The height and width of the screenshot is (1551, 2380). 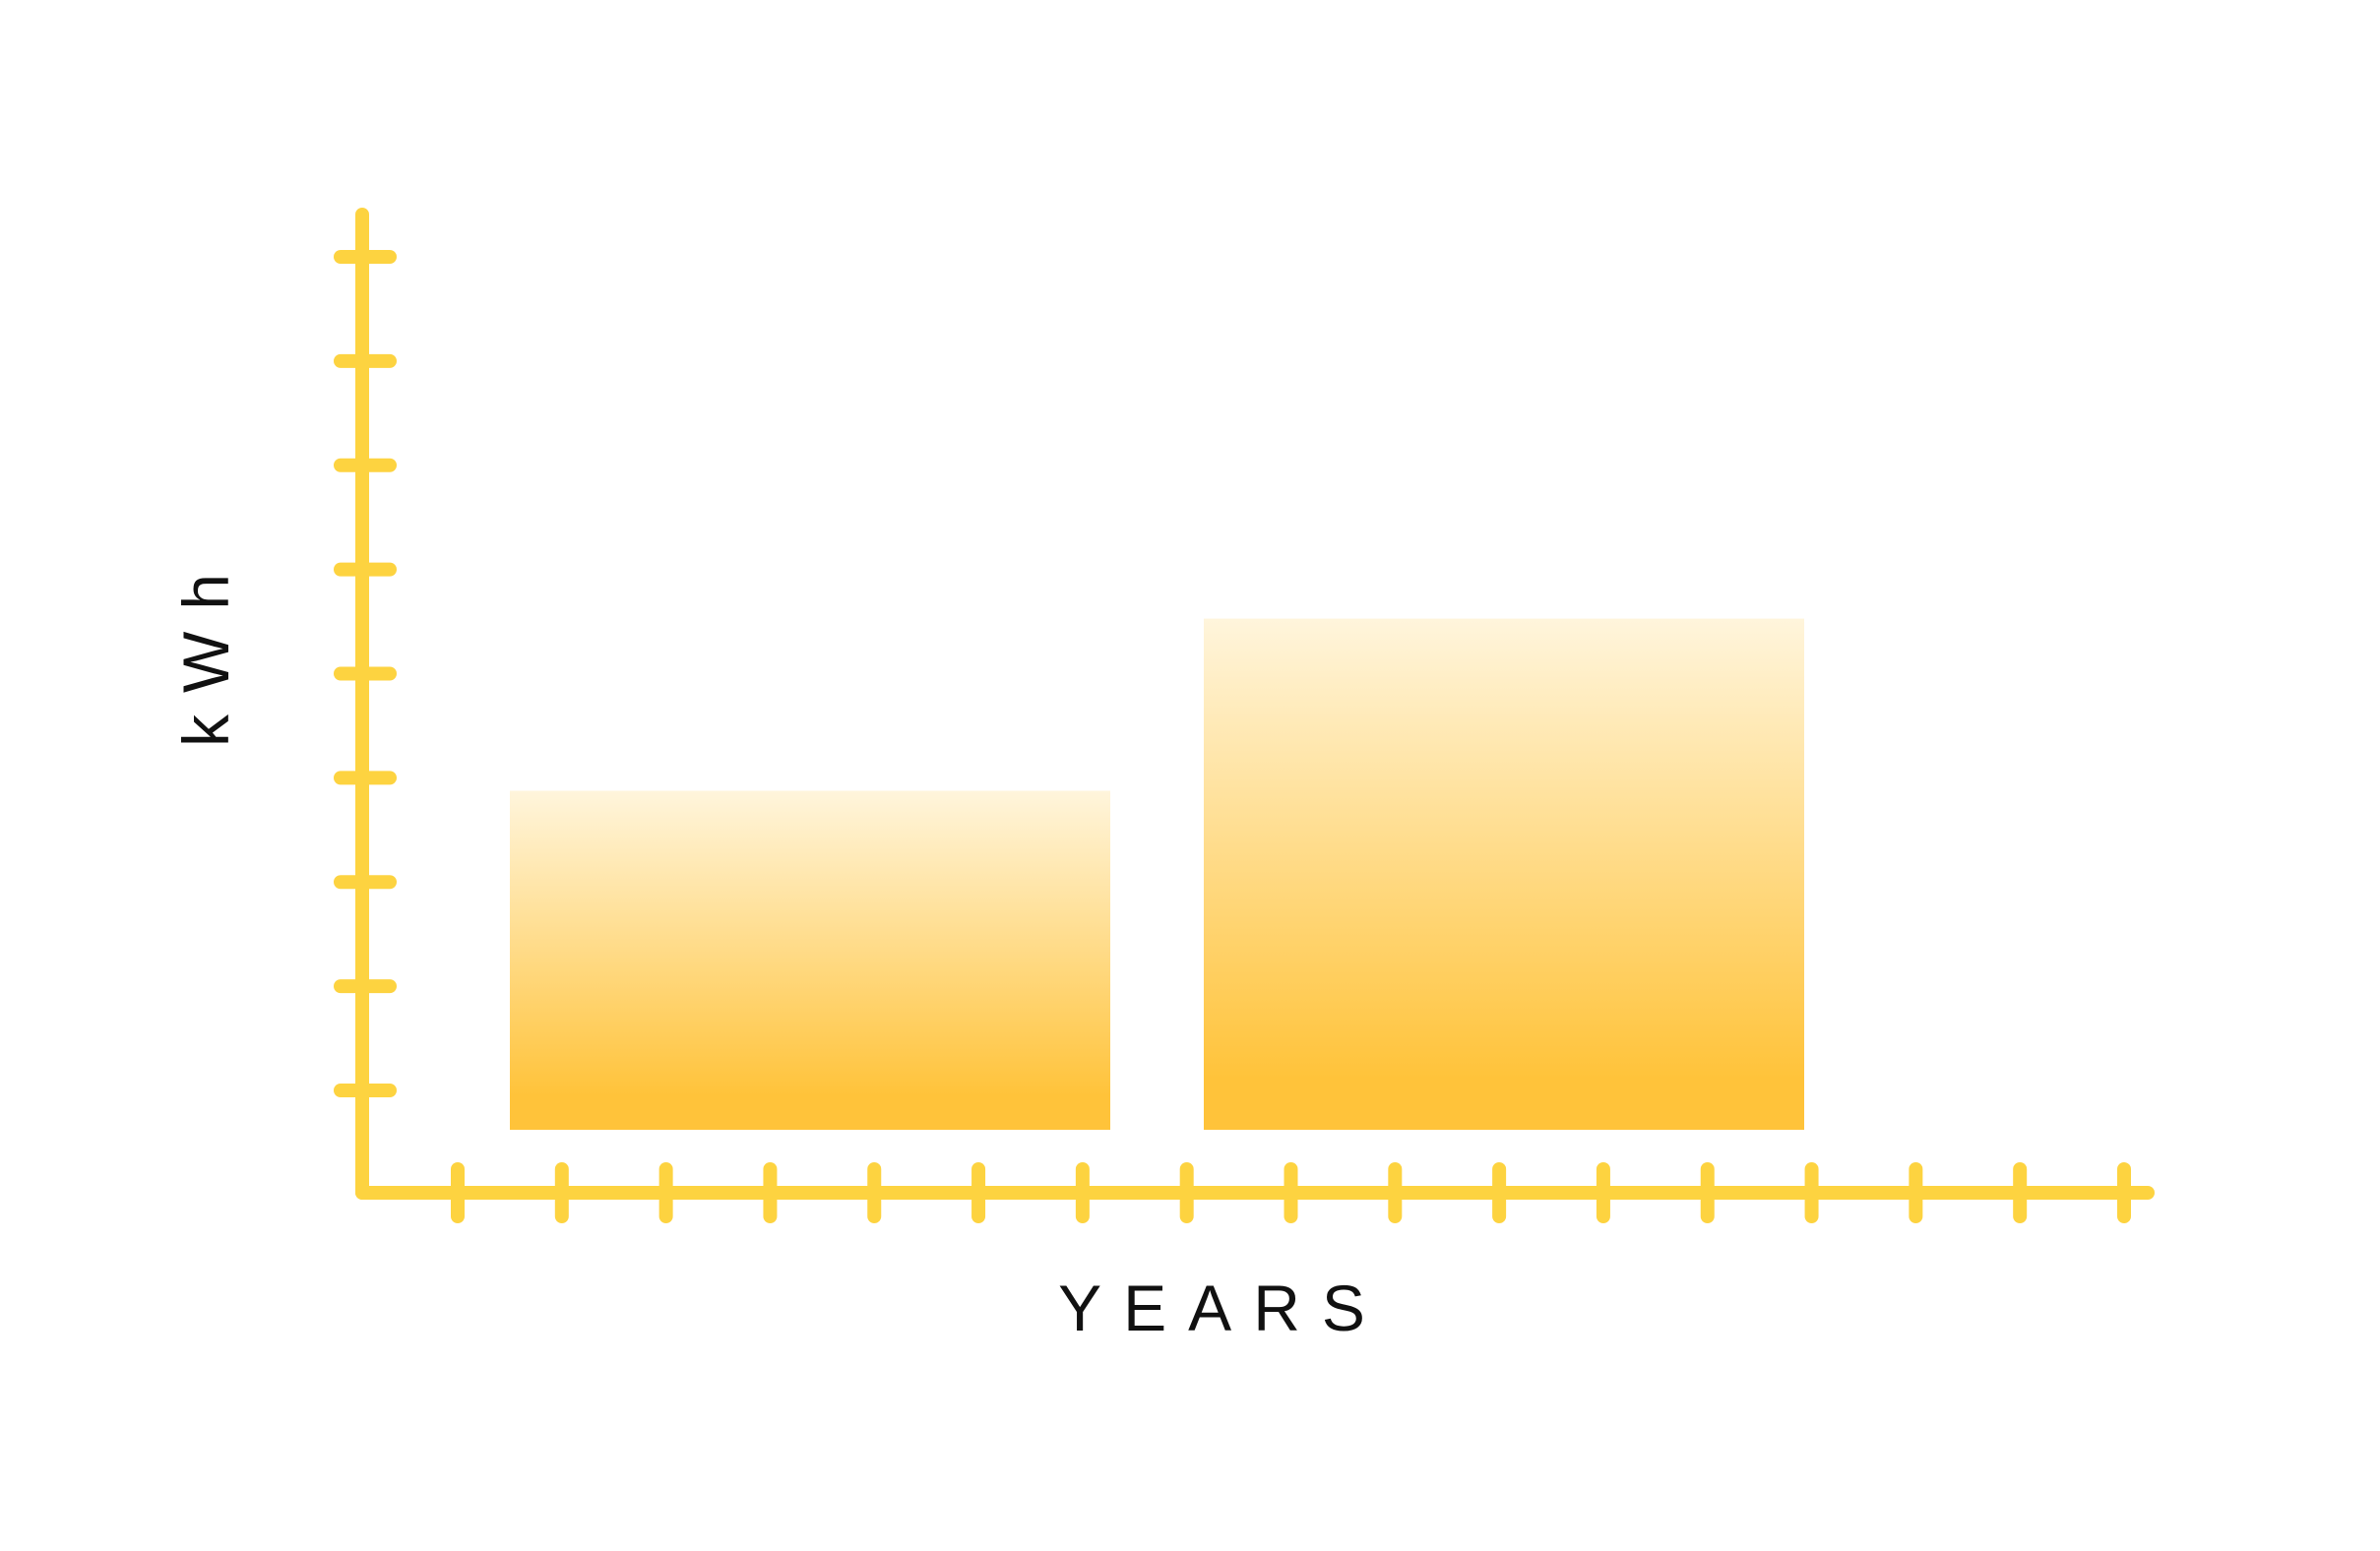 I want to click on x-axis-title: YEARS, so click(x=1222, y=1308).